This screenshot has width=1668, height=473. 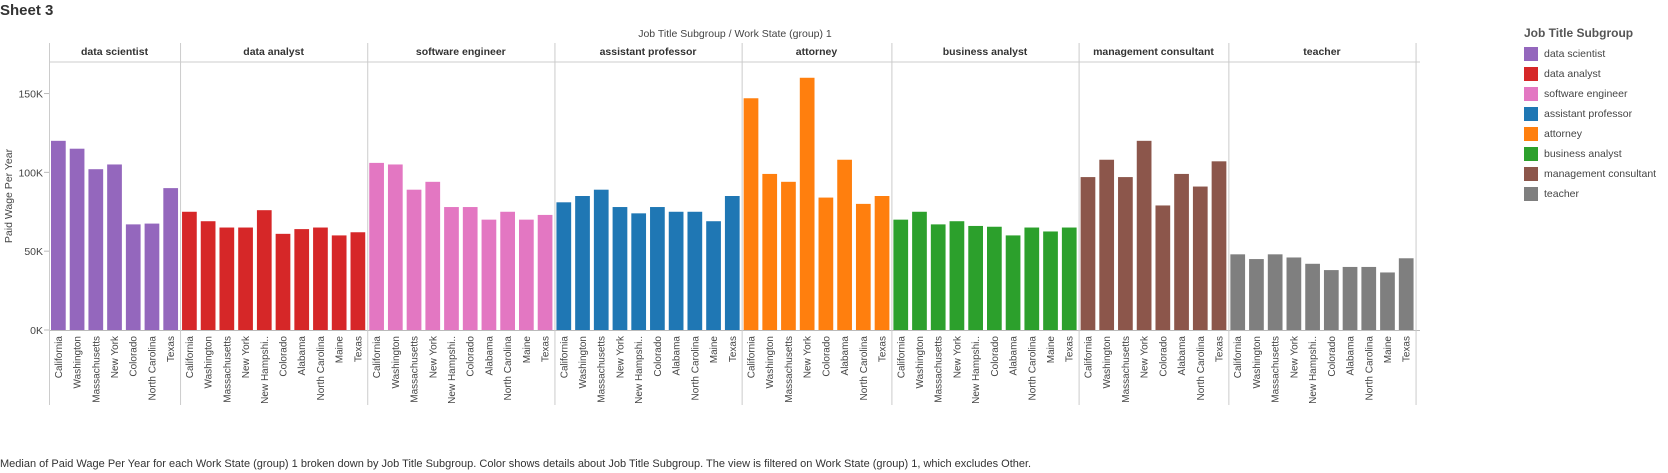 I want to click on legend-label: teacher, so click(x=1562, y=194).